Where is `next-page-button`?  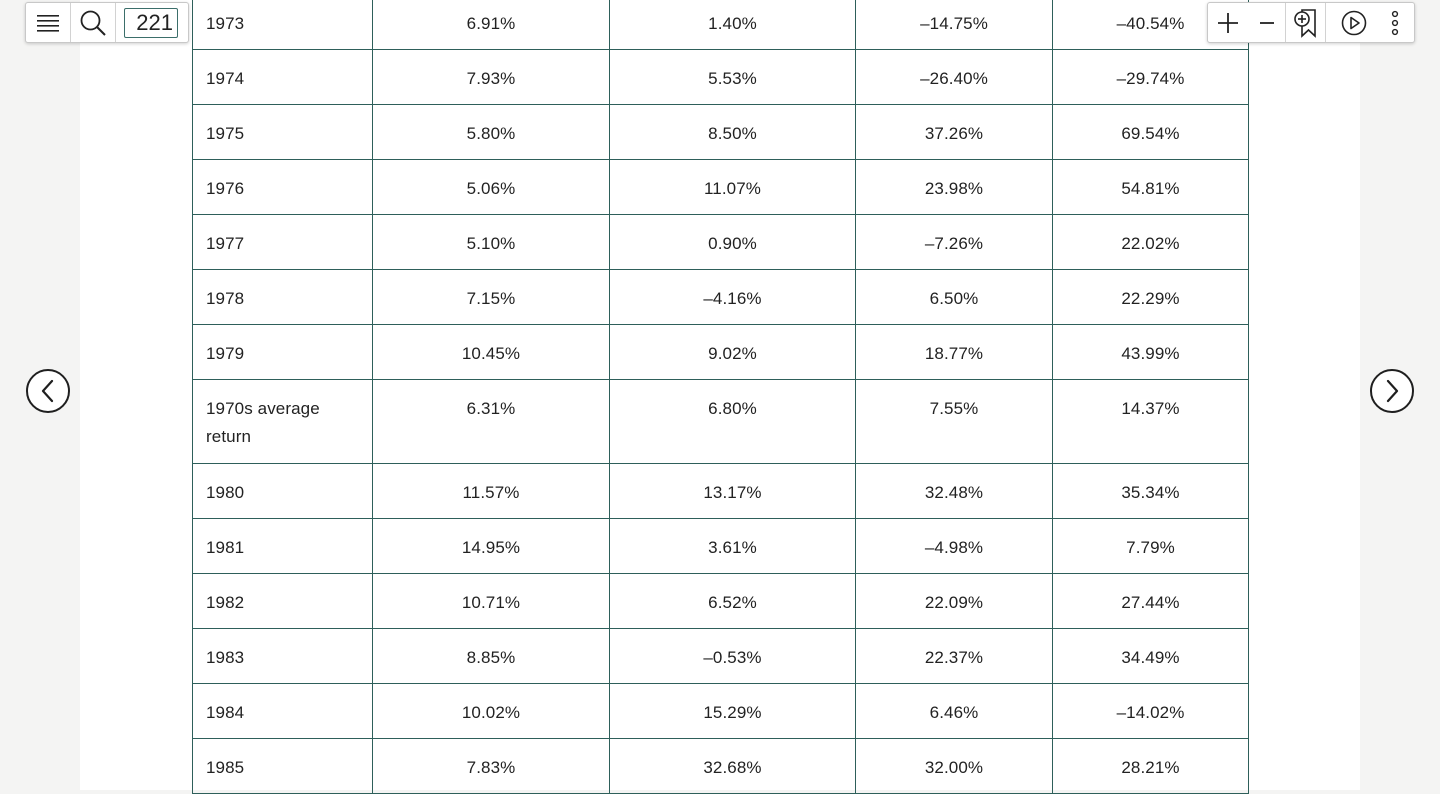
next-page-button is located at coordinates (1392, 391).